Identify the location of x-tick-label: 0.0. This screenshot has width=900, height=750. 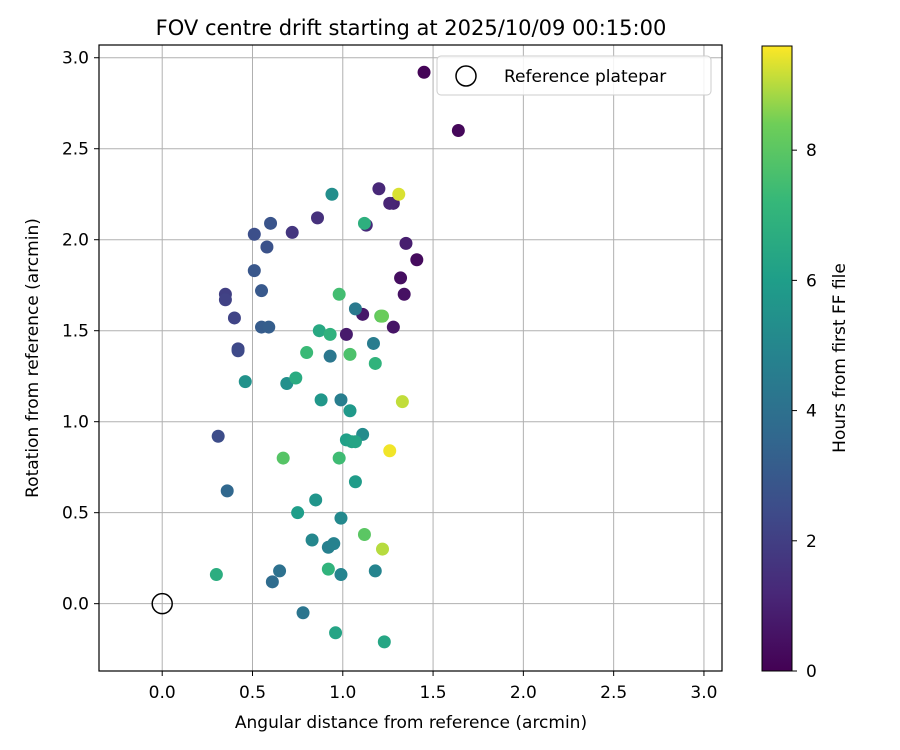
(162, 693).